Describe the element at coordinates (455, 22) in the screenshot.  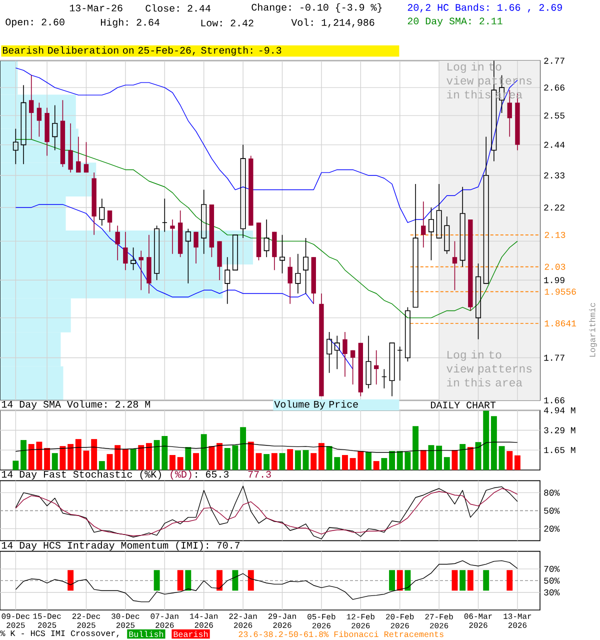
I see `text: 20 Day SMA: 2.11` at that location.